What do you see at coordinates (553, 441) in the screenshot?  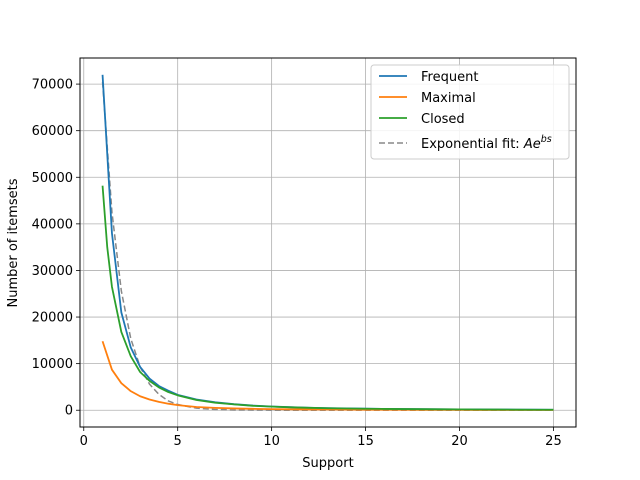 I see `x-tick-label: 25` at bounding box center [553, 441].